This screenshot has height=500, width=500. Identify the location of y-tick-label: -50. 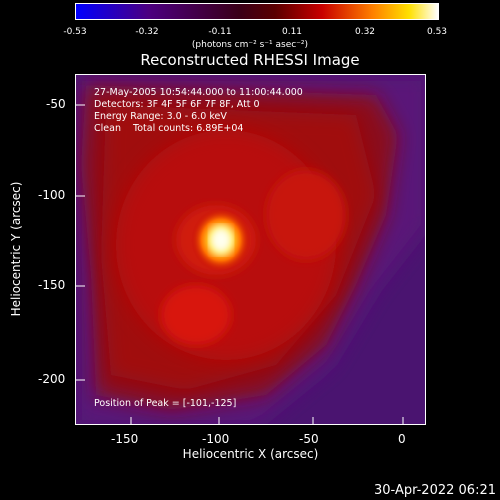
(56, 104).